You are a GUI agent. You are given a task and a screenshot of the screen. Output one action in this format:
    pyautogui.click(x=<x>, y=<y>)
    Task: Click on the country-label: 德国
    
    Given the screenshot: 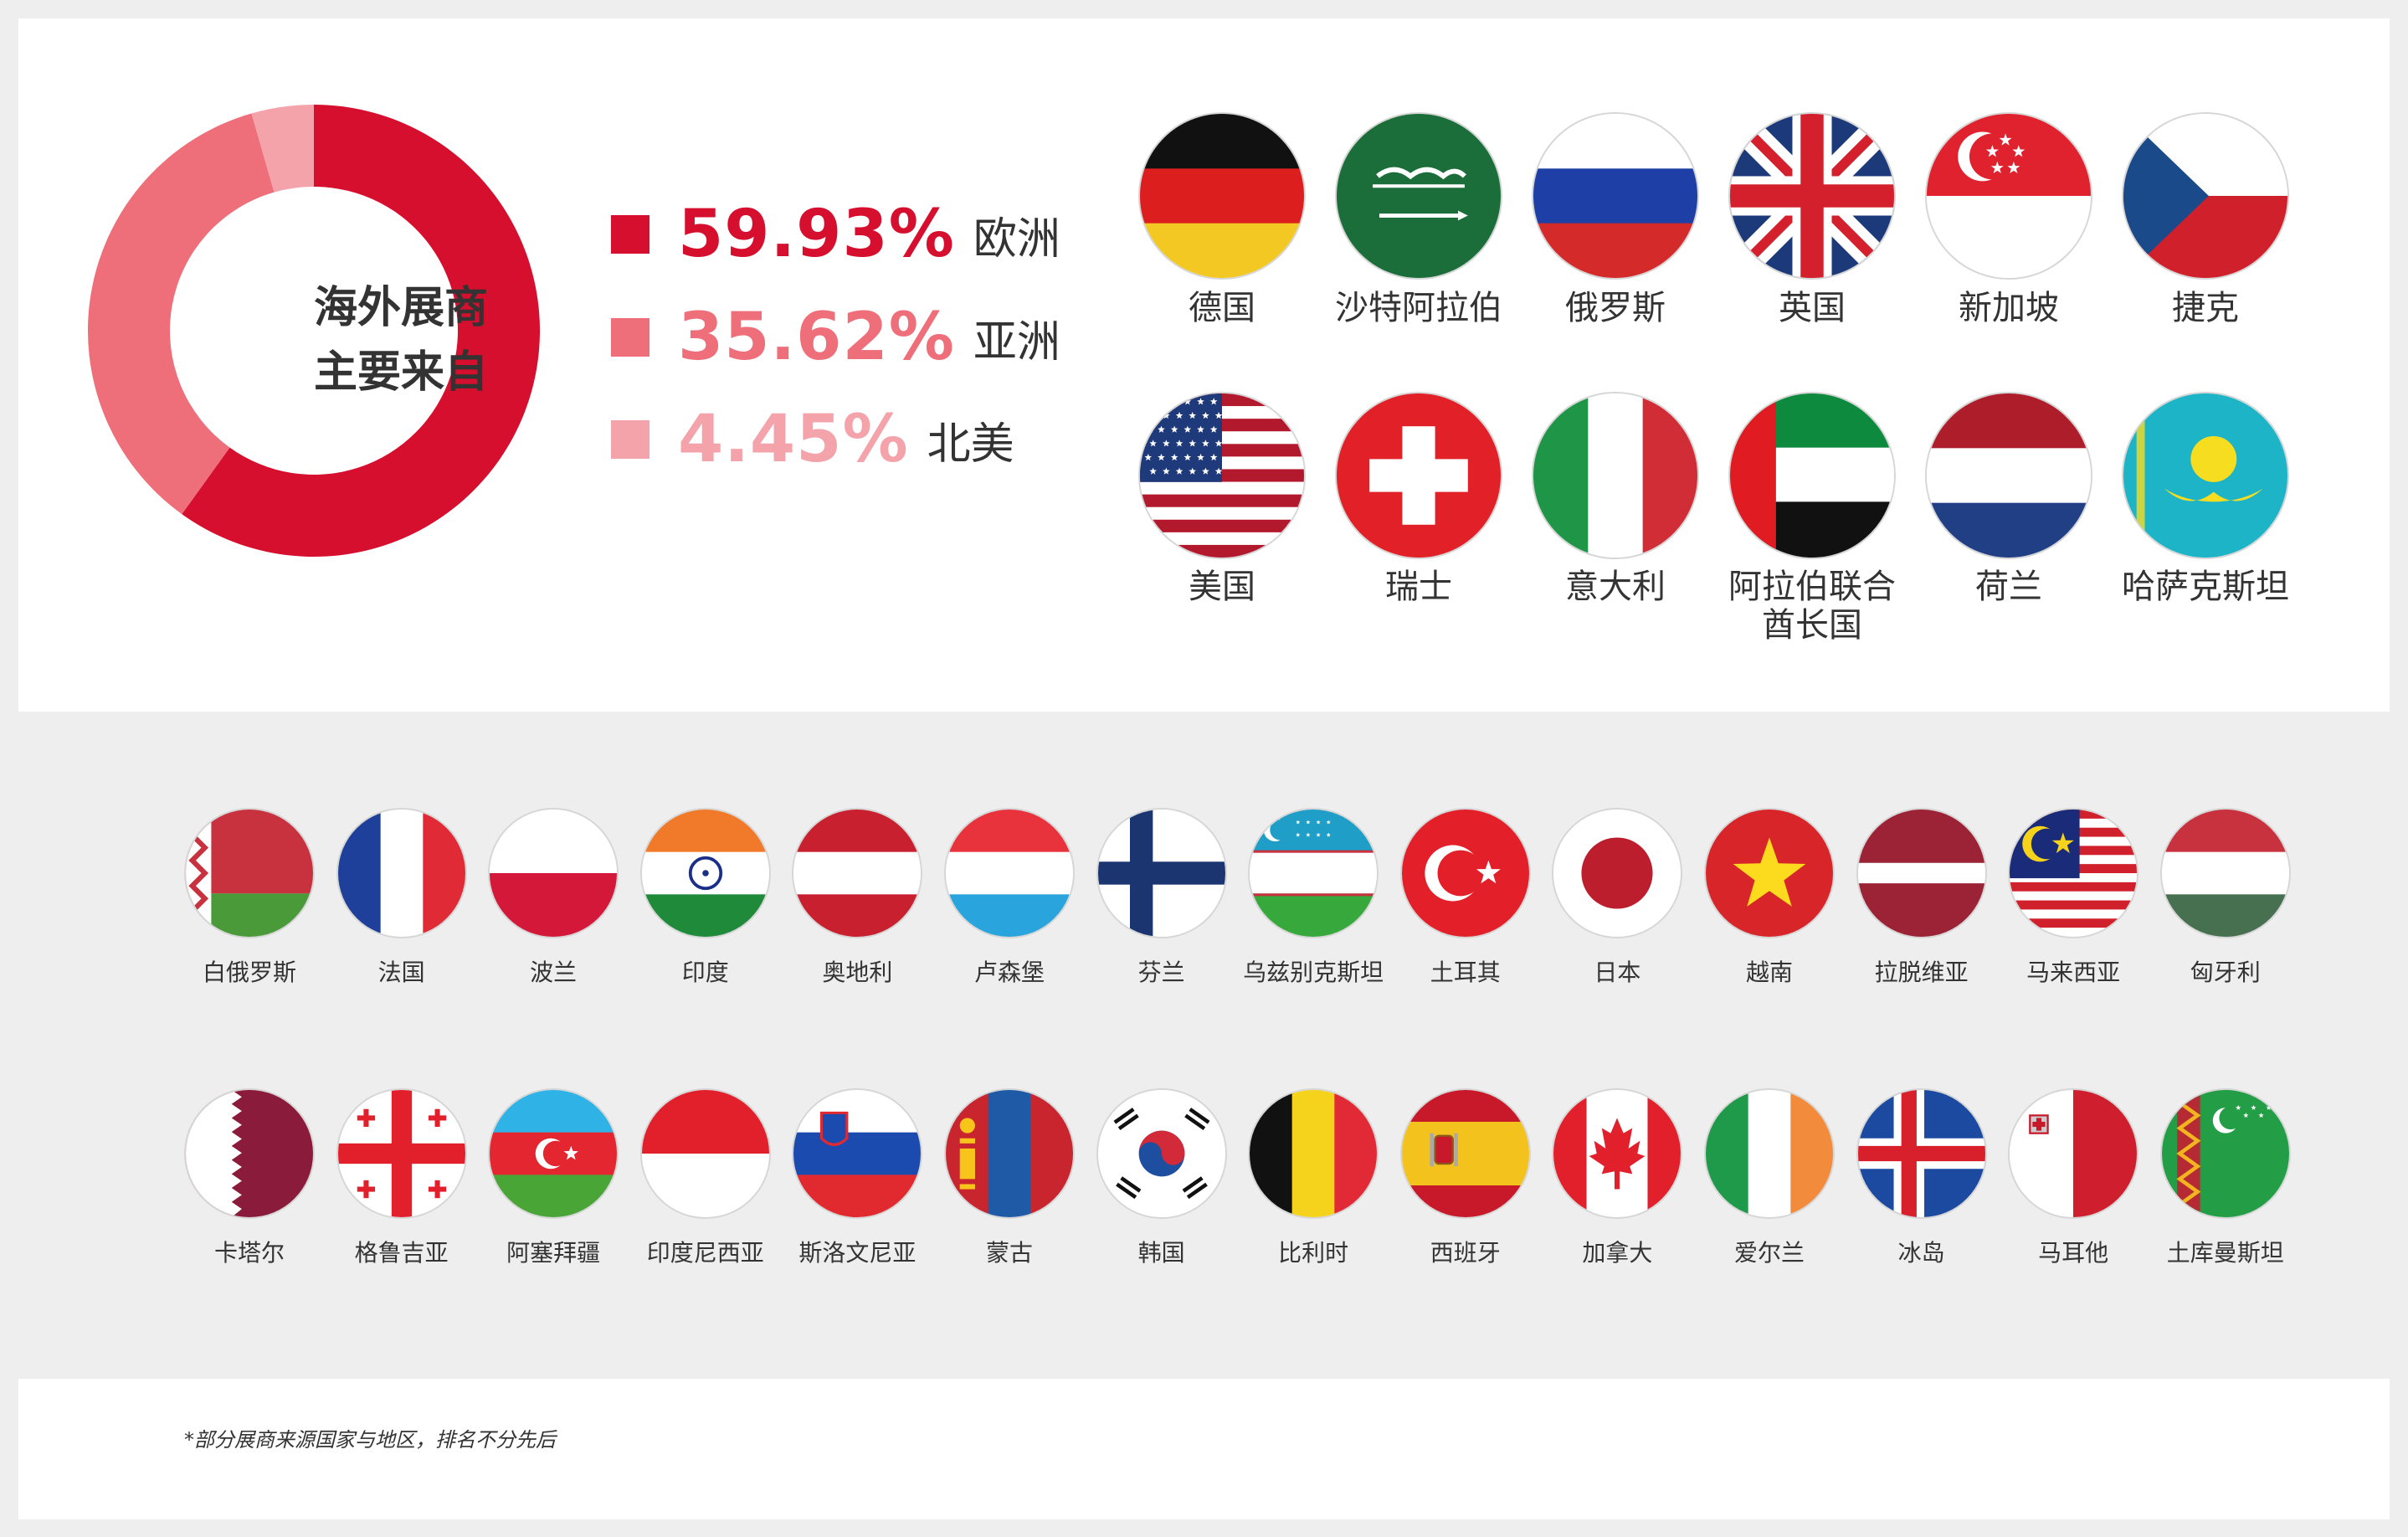 What is the action you would take?
    pyautogui.click(x=1222, y=308)
    